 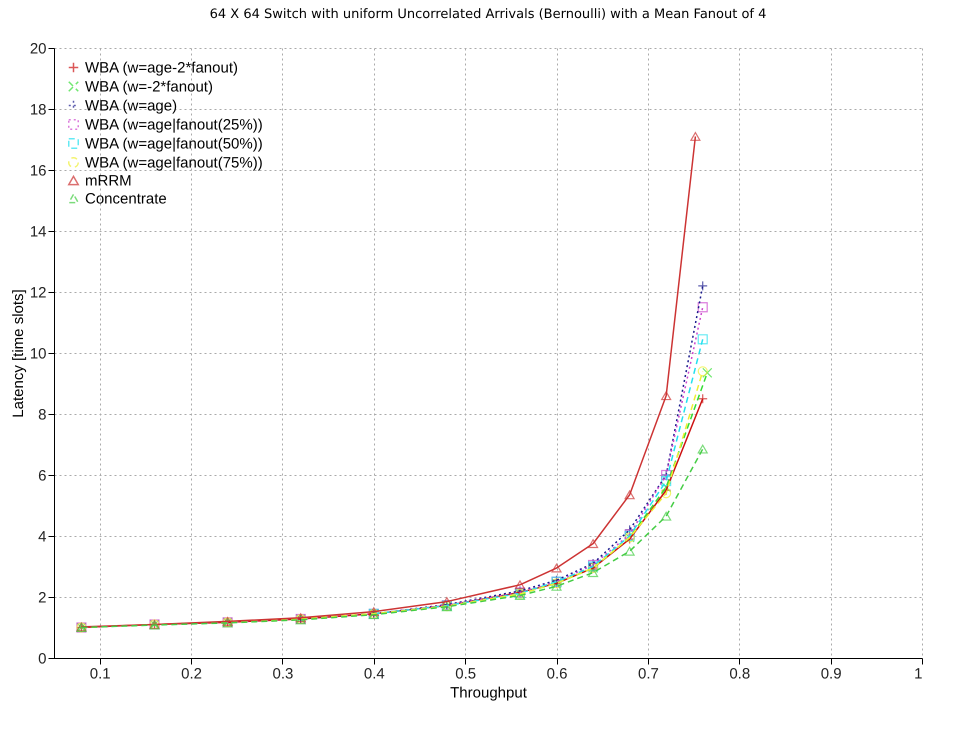 I want to click on chart-title: 64 X 64 Switch with uniform Uncorrelated Arrivals (Bernoulli) with a Mean Fanout of 4, so click(x=488, y=14).